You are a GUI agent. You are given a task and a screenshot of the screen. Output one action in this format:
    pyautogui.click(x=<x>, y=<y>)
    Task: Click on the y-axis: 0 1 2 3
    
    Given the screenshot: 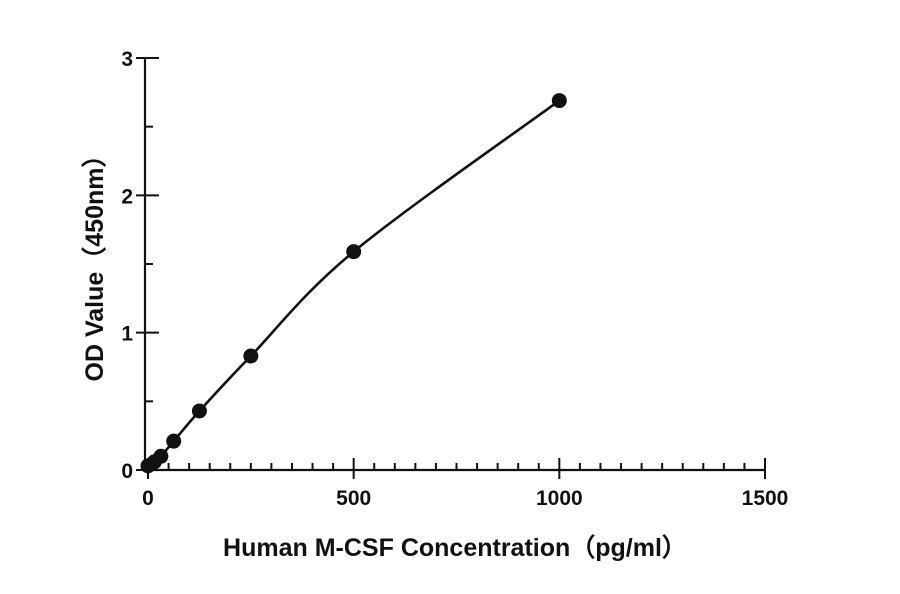 What is the action you would take?
    pyautogui.click(x=140, y=265)
    